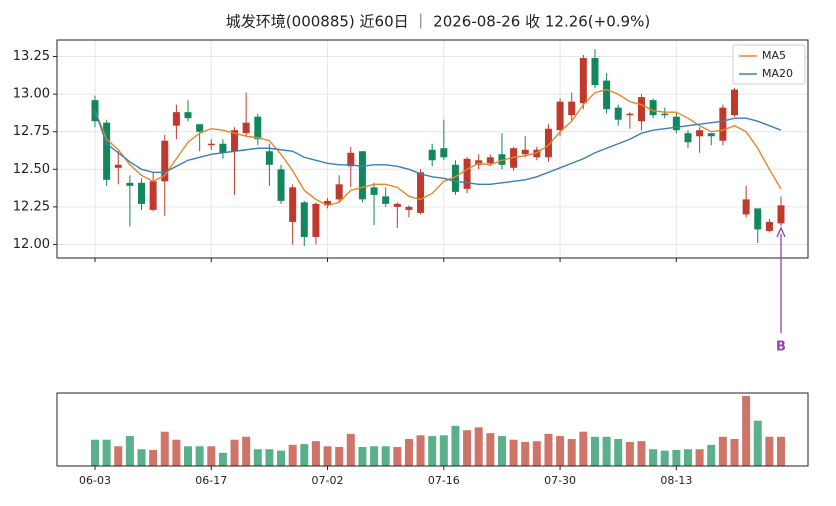 Image resolution: width=836 pixels, height=506 pixels. What do you see at coordinates (31, 206) in the screenshot?
I see `y-tick-label: 12.25` at bounding box center [31, 206].